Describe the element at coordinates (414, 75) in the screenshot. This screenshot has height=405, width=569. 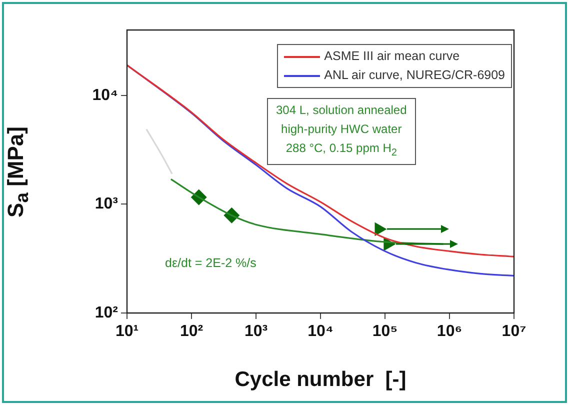
I see `legend-label: ANL air curve, NUREG/CR-6909` at that location.